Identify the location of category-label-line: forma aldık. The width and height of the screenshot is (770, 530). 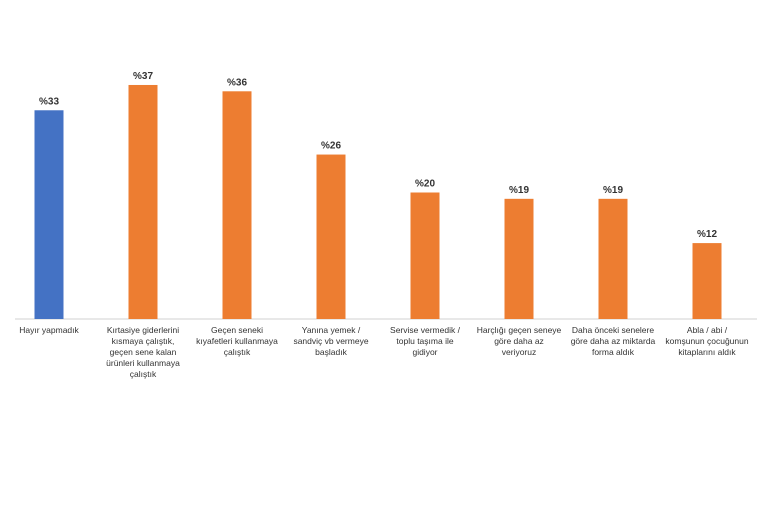
(613, 352).